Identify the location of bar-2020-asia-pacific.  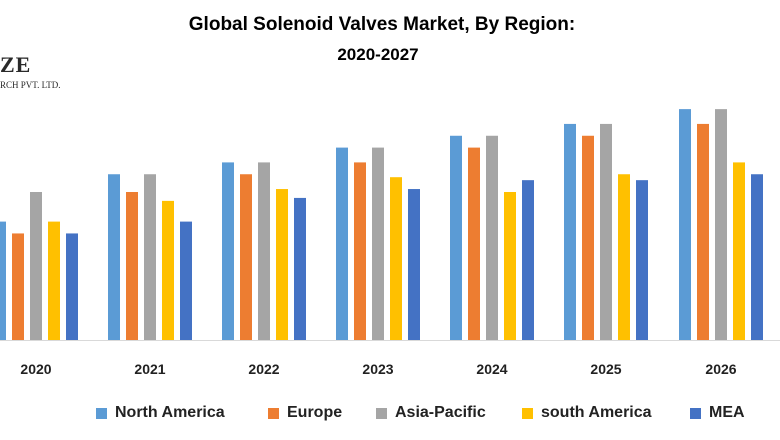
(36, 266).